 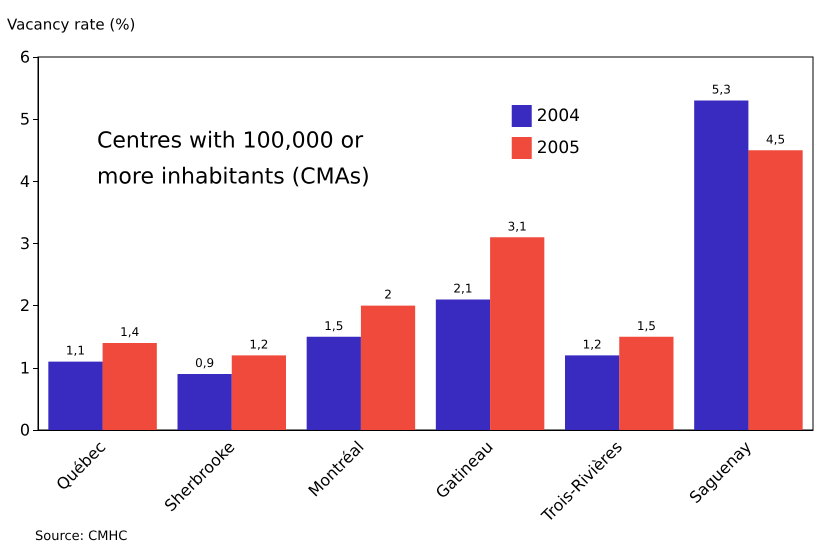 What do you see at coordinates (776, 139) in the screenshot?
I see `data-label: 4,5` at bounding box center [776, 139].